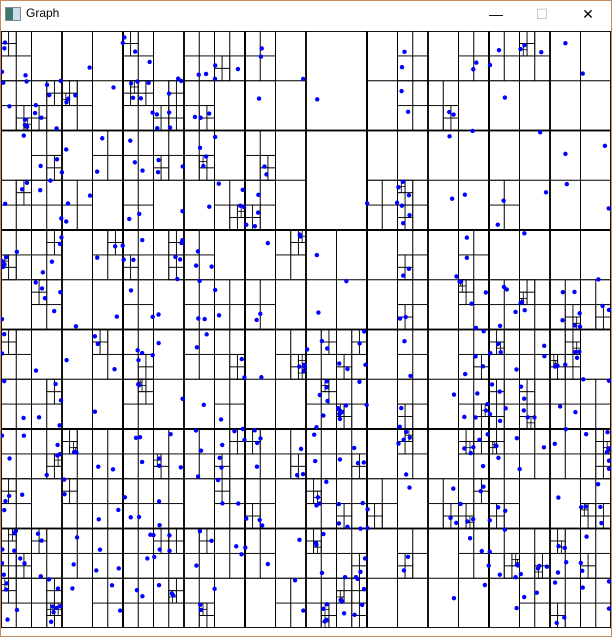  Describe the element at coordinates (306, 14) in the screenshot. I see `title-bar: Graph — ☐ ✕` at that location.